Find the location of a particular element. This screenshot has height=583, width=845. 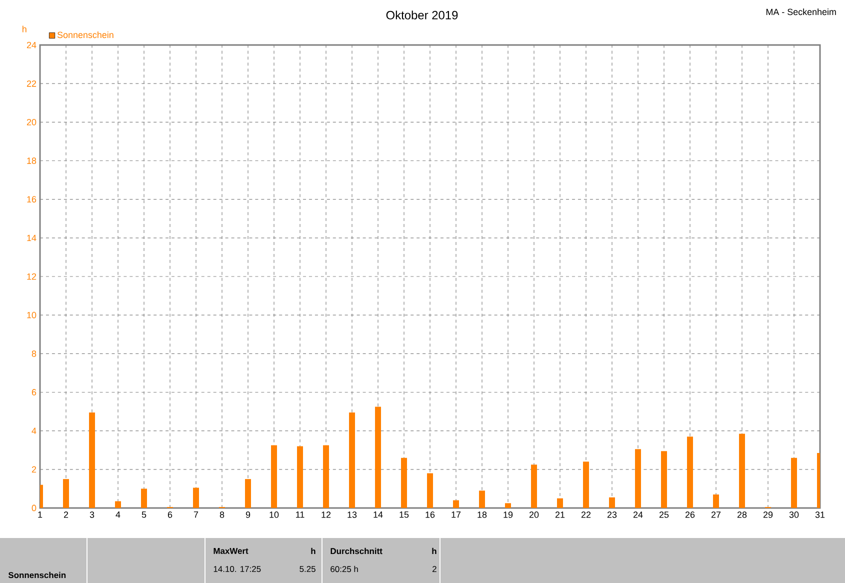

x-tick-label: 29 is located at coordinates (768, 514).